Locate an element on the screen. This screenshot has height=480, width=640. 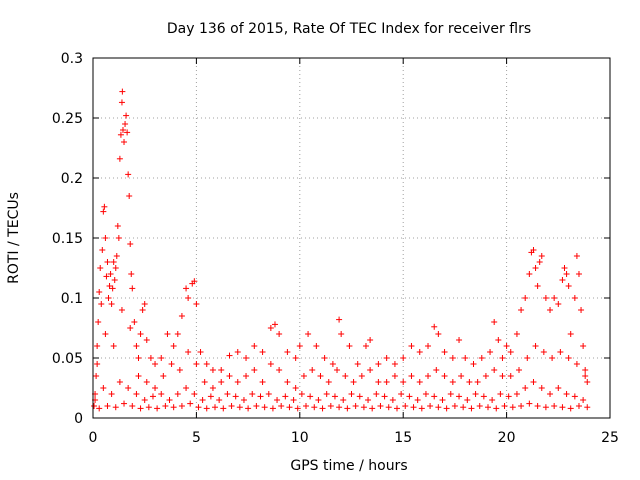
y-axis-label: ROTI / TECUs is located at coordinates (14, 238).